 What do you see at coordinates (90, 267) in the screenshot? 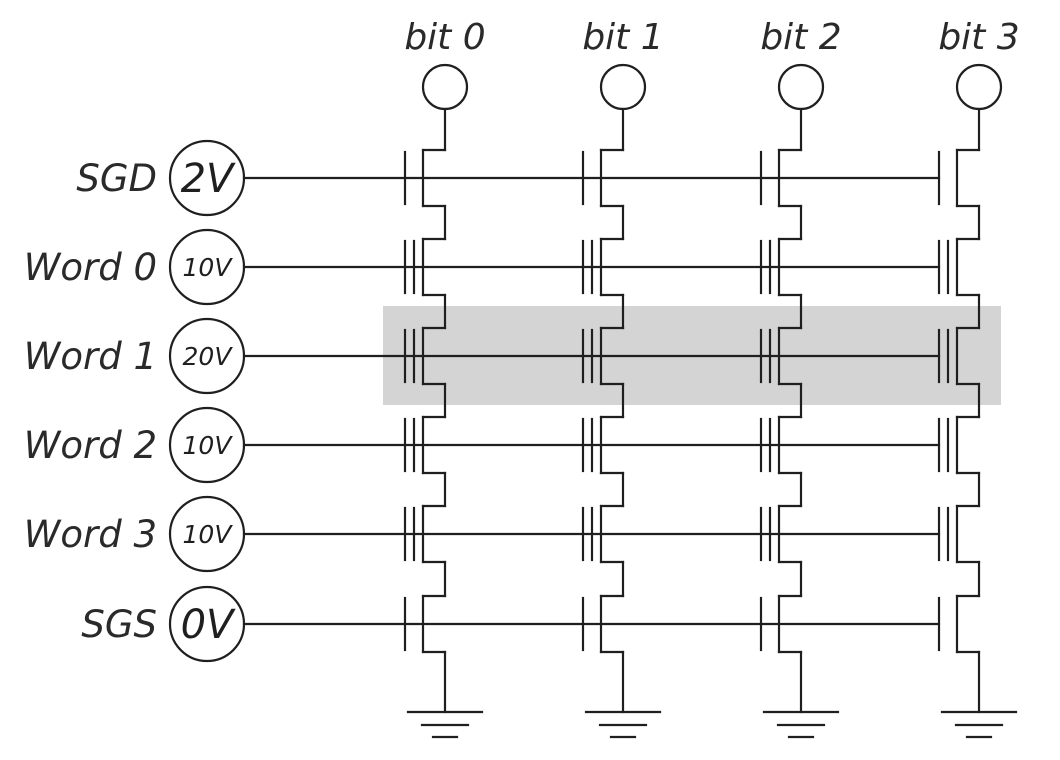
I see `row-label-1: Word 0` at bounding box center [90, 267].